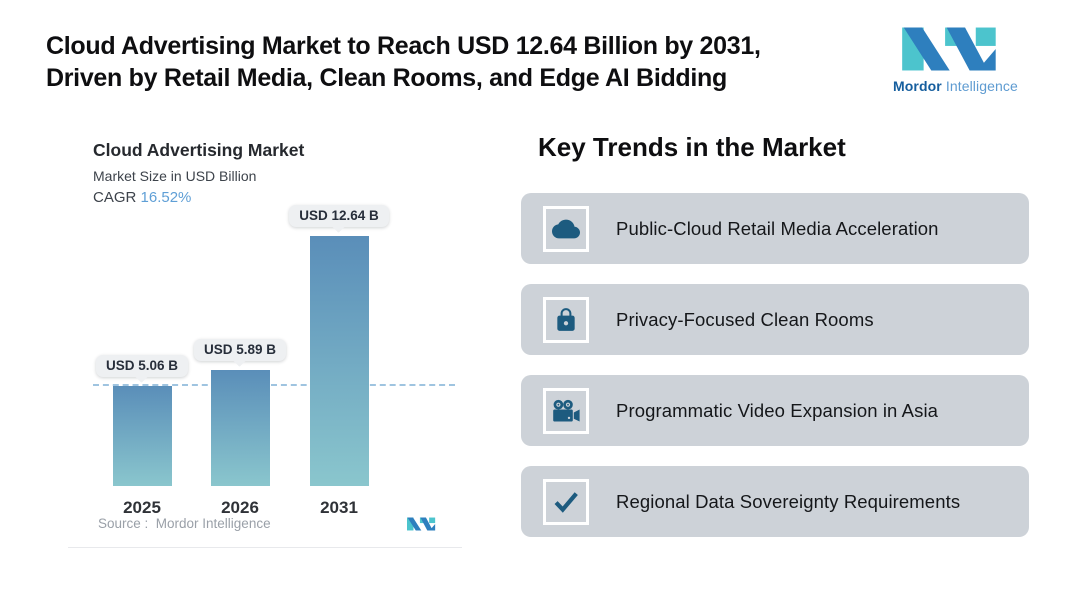 The height and width of the screenshot is (598, 1072). I want to click on video-camera-icon, so click(566, 410).